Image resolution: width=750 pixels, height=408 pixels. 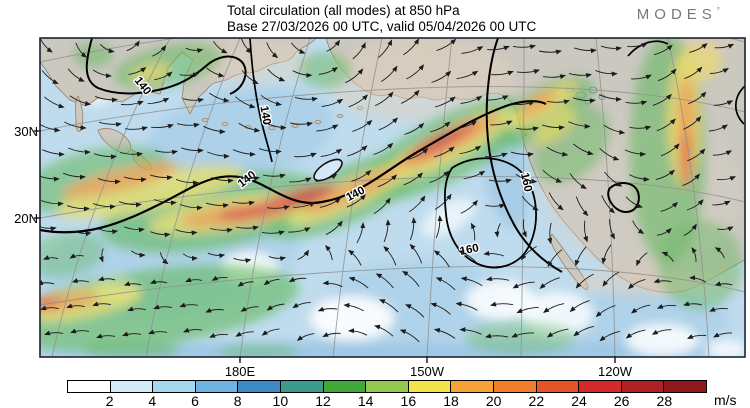 I want to click on lat-tick-label: 30N, so click(x=26, y=131).